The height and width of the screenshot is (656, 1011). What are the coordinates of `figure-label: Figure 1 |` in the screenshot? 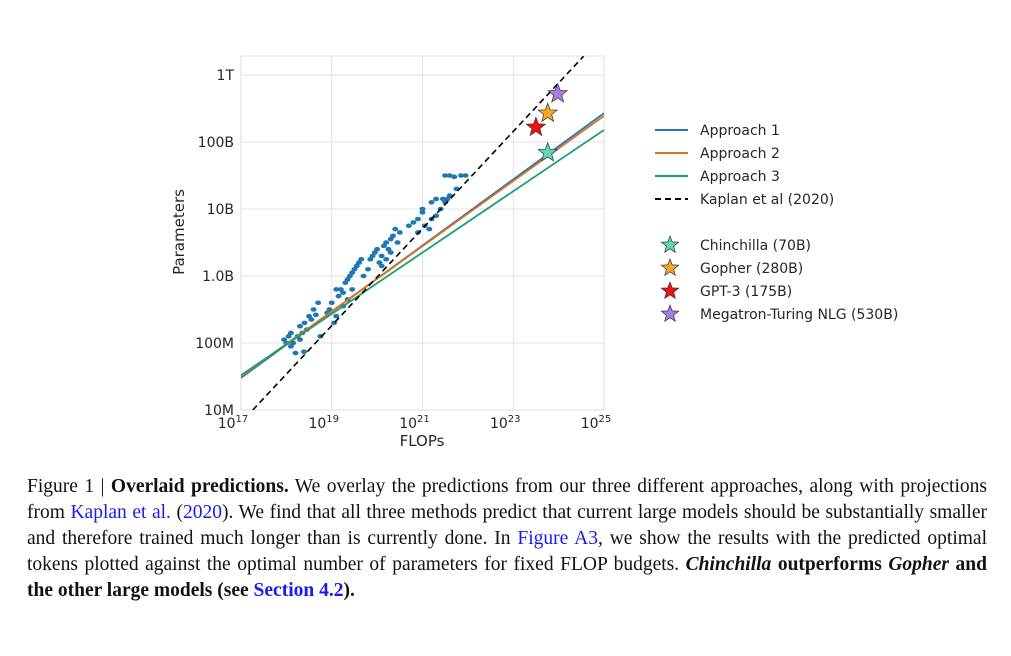 It's located at (69, 486).